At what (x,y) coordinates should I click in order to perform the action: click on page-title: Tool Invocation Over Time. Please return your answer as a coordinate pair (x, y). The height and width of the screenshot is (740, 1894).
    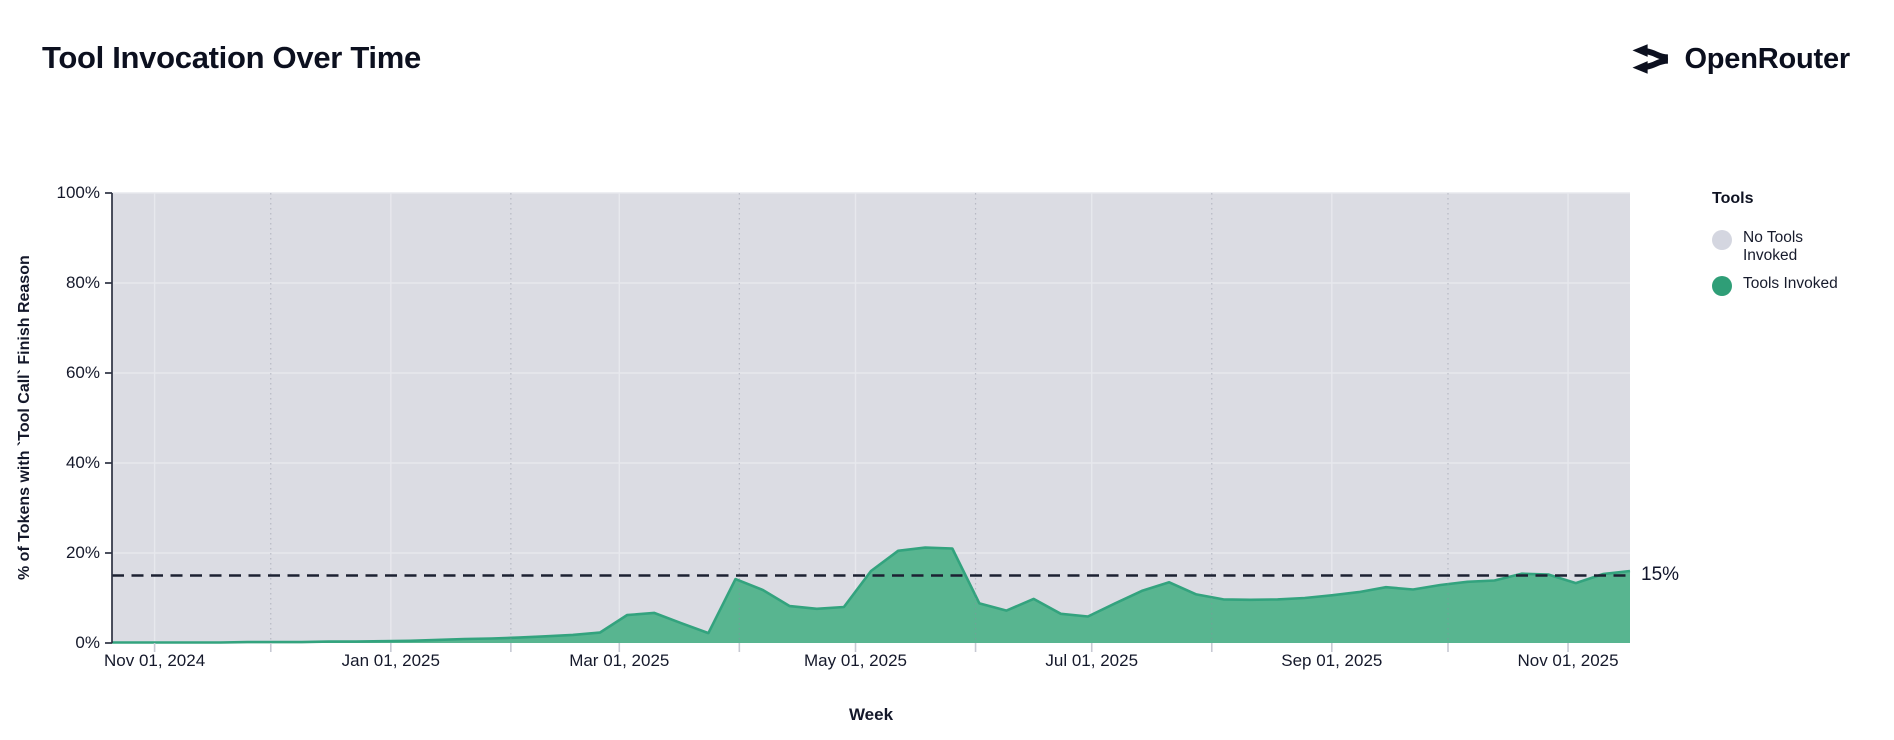
    Looking at the image, I should click on (231, 57).